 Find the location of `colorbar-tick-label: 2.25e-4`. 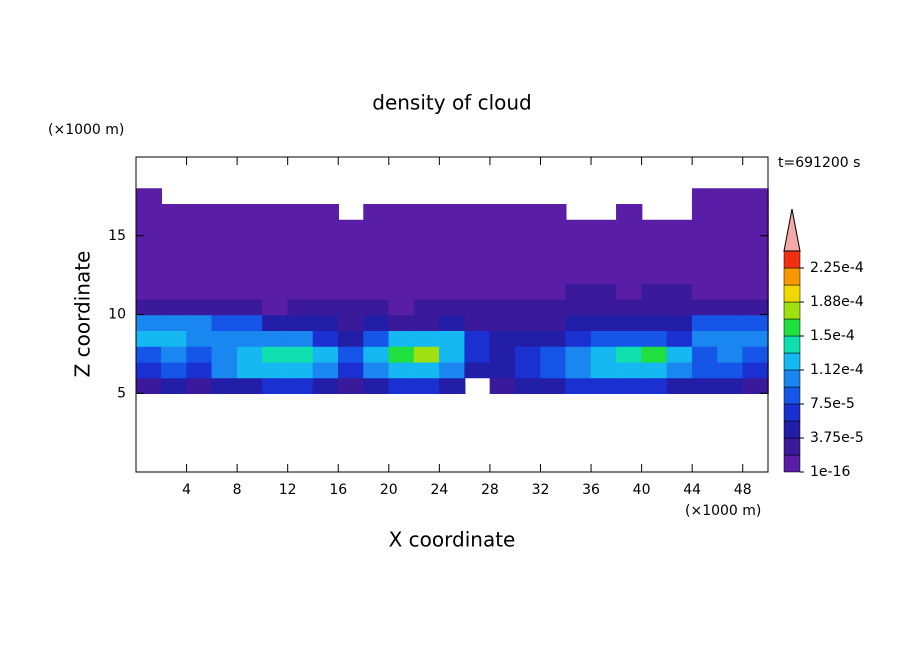

colorbar-tick-label: 2.25e-4 is located at coordinates (837, 268).